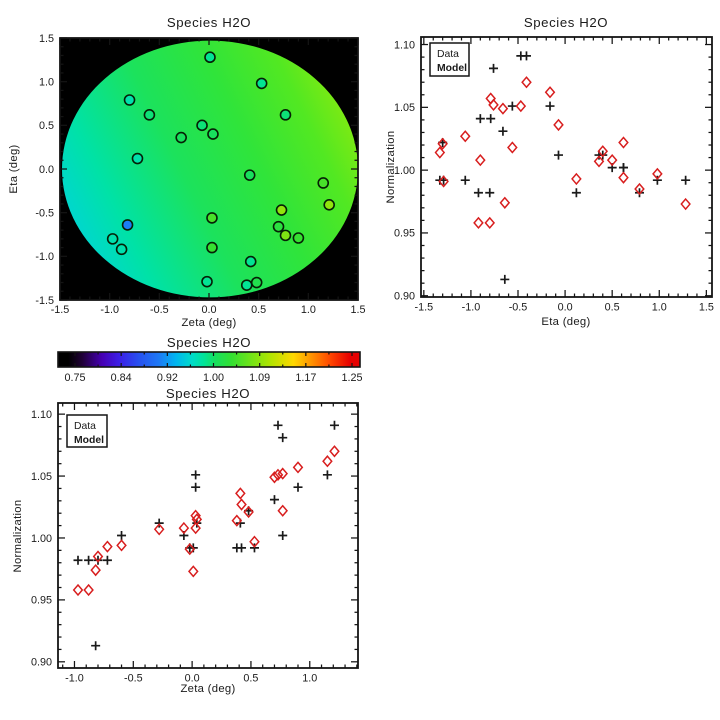  Describe the element at coordinates (404, 171) in the screenshot. I see `y-tick-label: 1.00` at that location.